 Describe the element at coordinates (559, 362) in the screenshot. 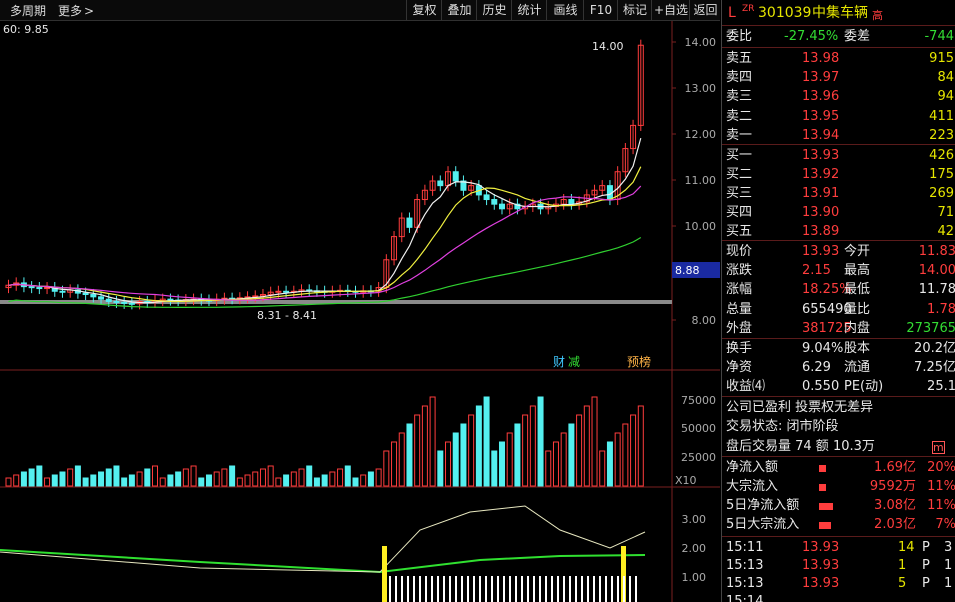

I see `badge-finance: 财` at that location.